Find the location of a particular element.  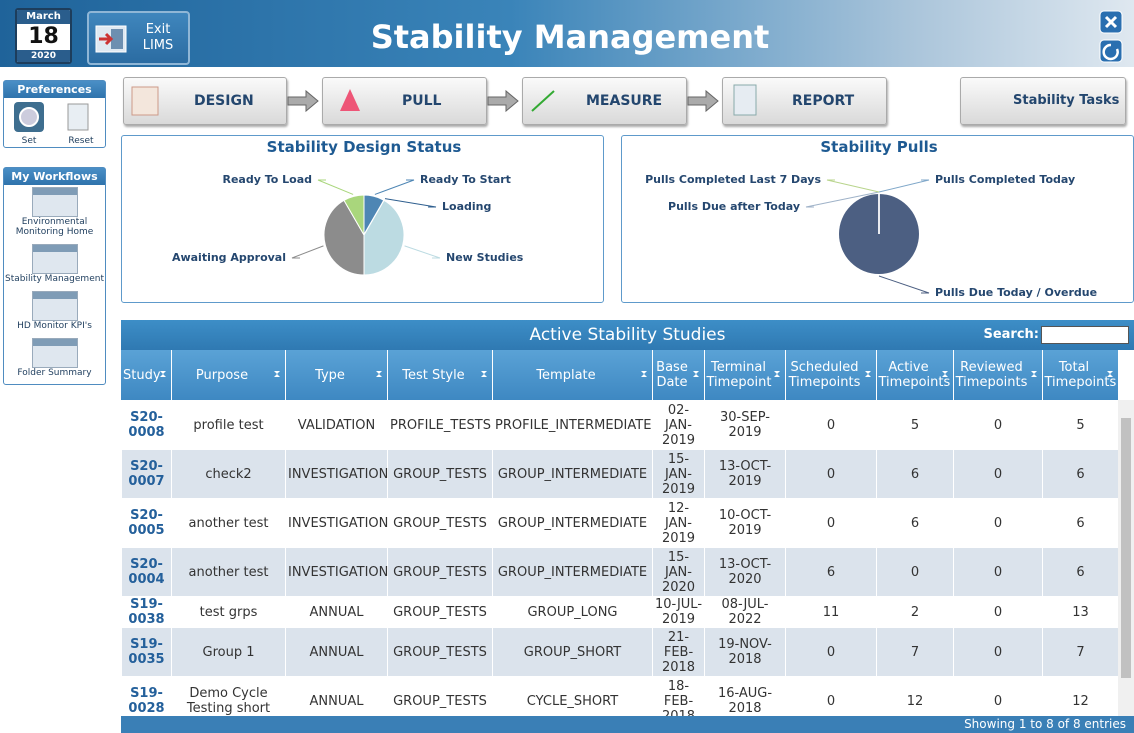

study-id: S19-0038 is located at coordinates (146, 612).